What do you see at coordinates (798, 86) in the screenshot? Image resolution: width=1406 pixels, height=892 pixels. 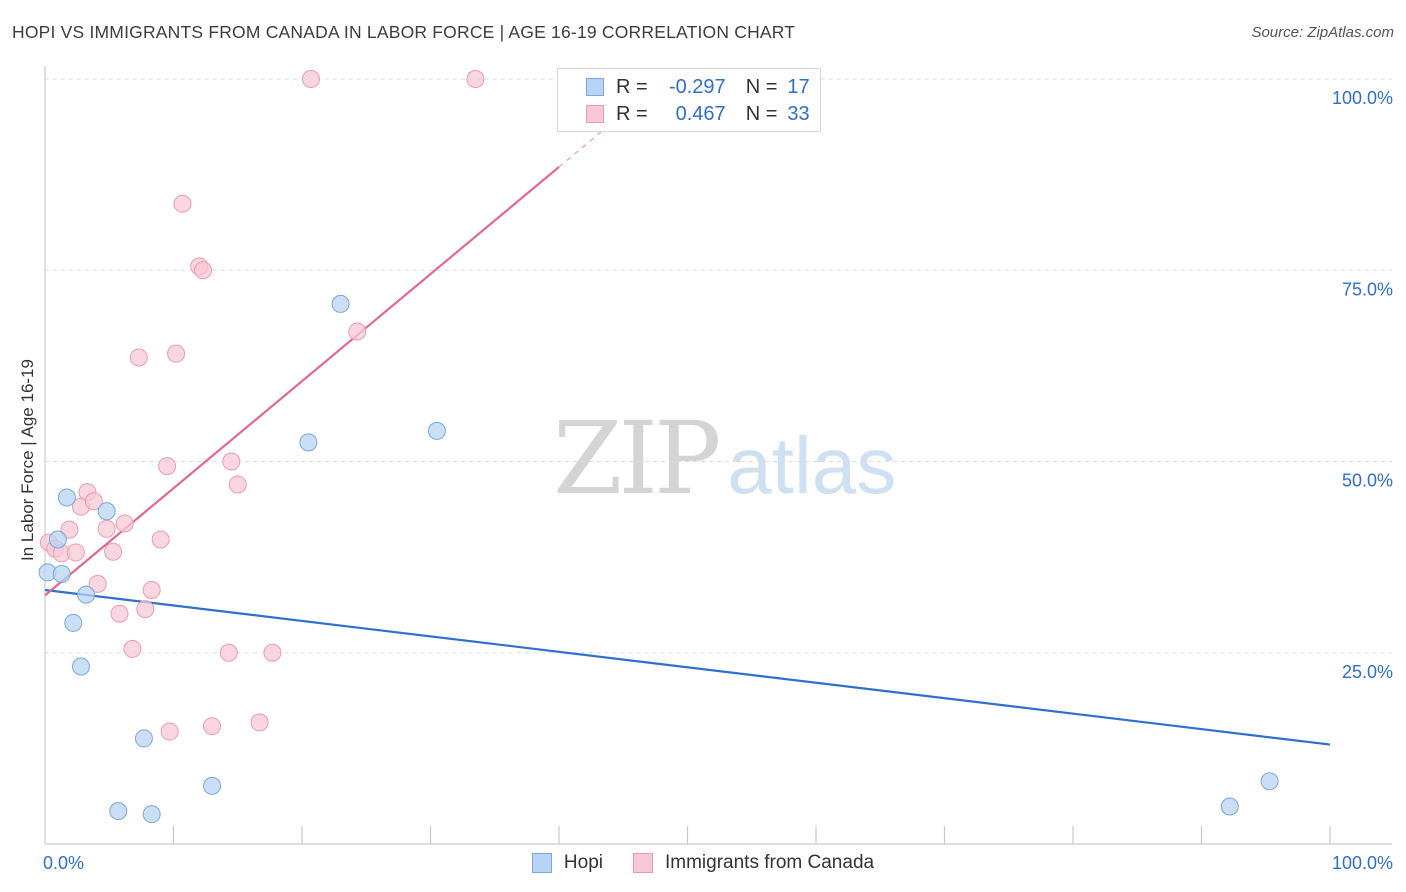 I see `legend-hopi-n-value: 17` at bounding box center [798, 86].